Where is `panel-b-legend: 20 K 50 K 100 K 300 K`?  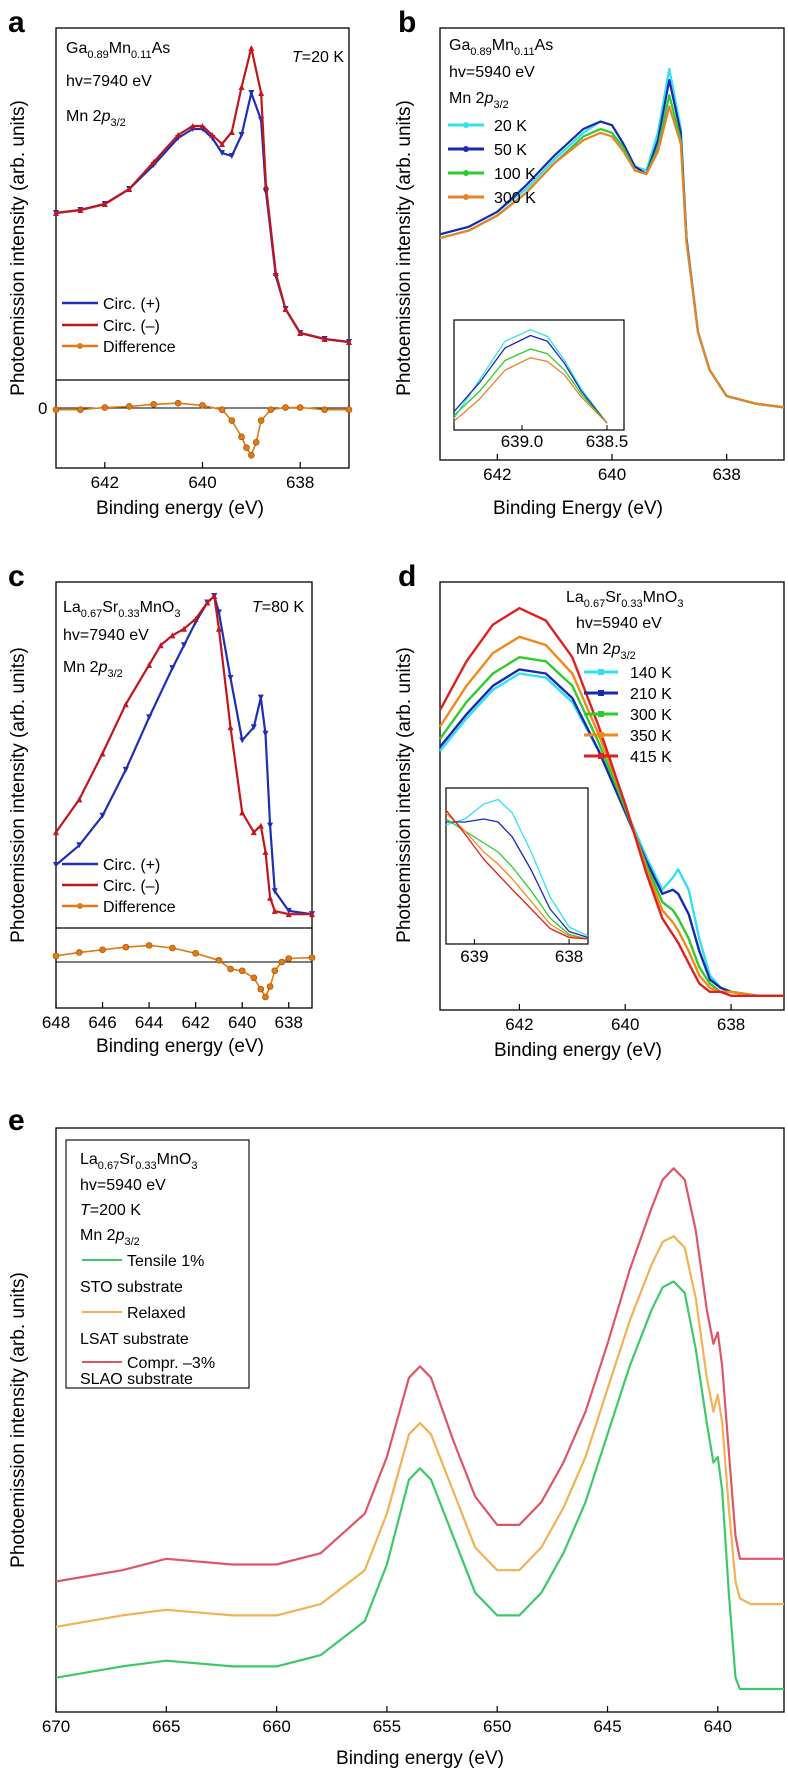
panel-b-legend: 20 K 50 K 100 K 300 K is located at coordinates (492, 162).